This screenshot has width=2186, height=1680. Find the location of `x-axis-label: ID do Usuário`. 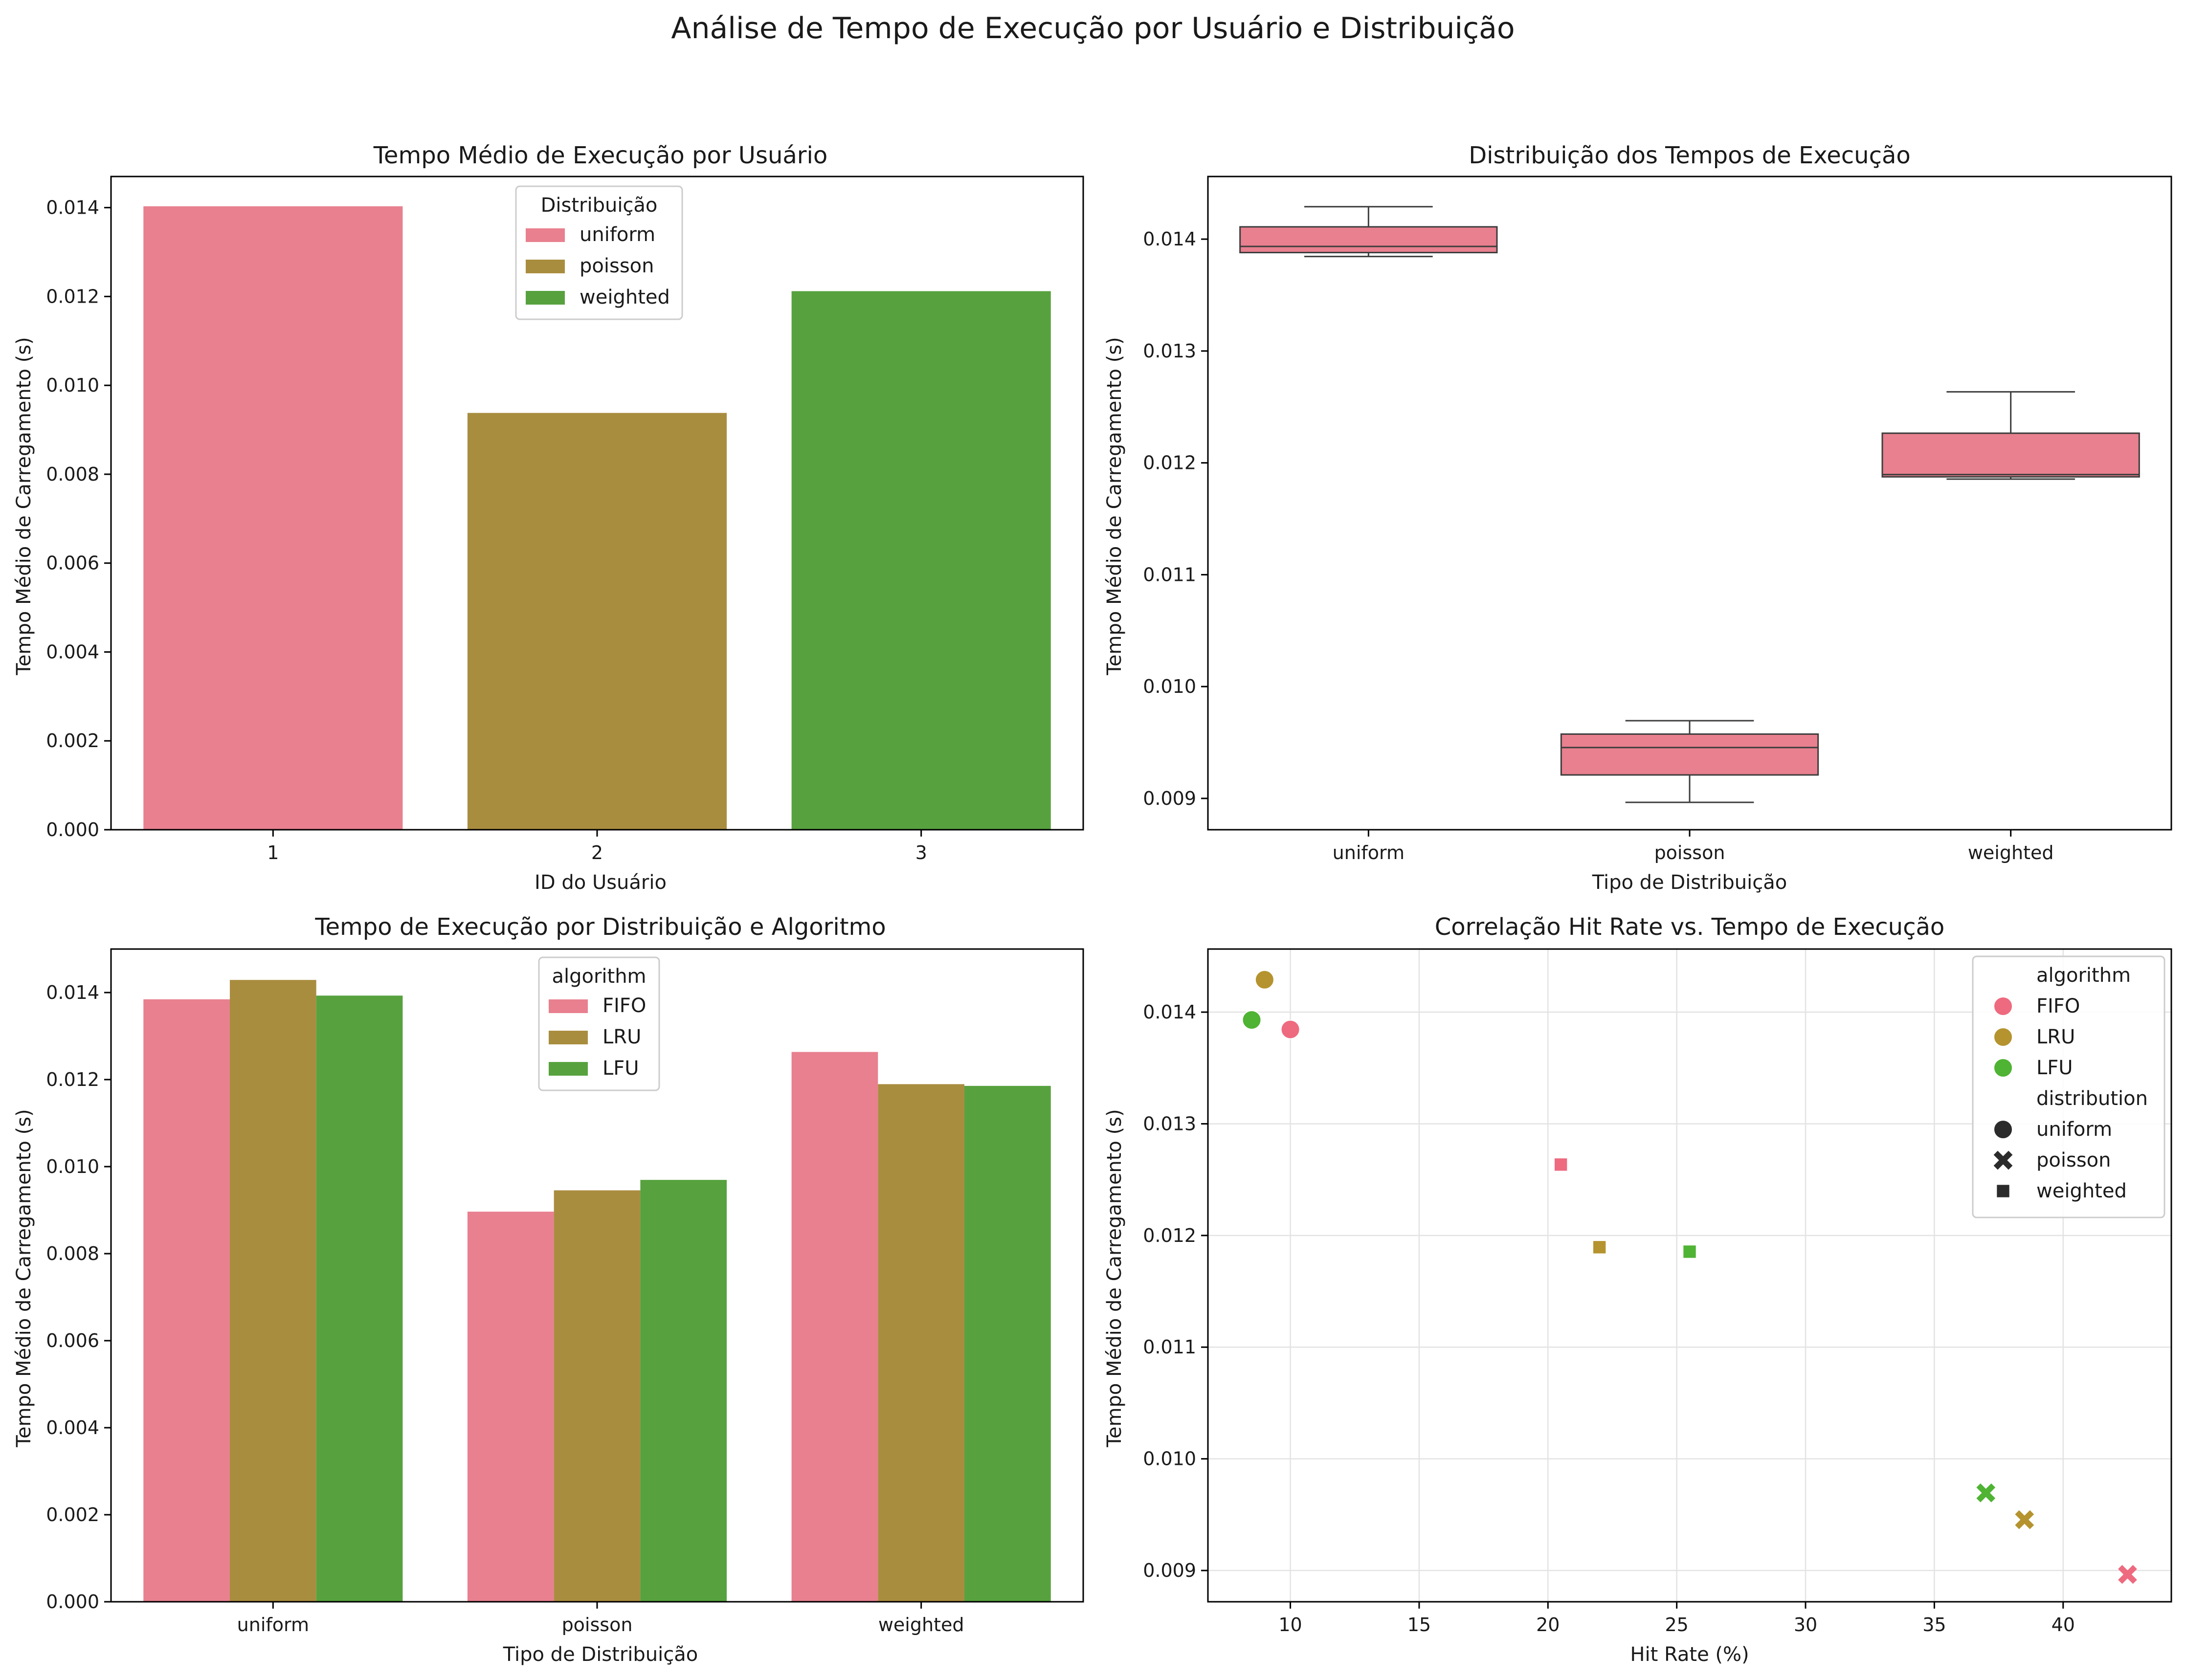

x-axis-label: ID do Usuário is located at coordinates (601, 882).